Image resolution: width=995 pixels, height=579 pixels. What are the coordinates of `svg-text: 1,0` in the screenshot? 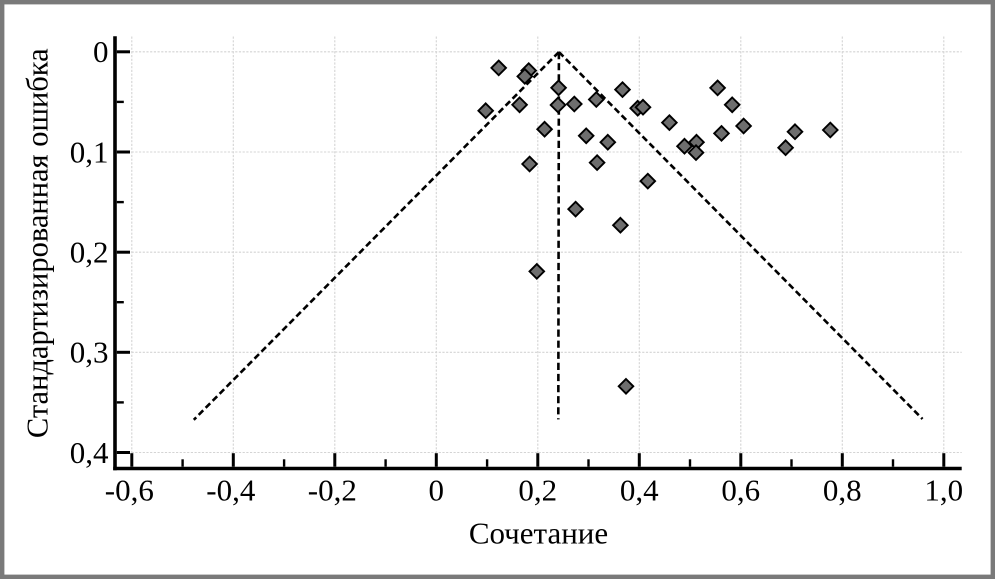 It's located at (943, 490).